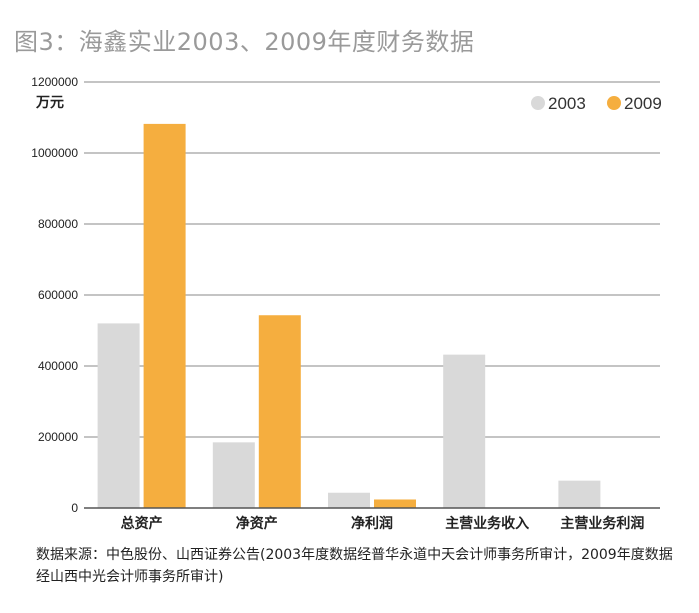 This screenshot has width=699, height=613. What do you see at coordinates (372, 523) in the screenshot?
I see `x-category-label: 净利润` at bounding box center [372, 523].